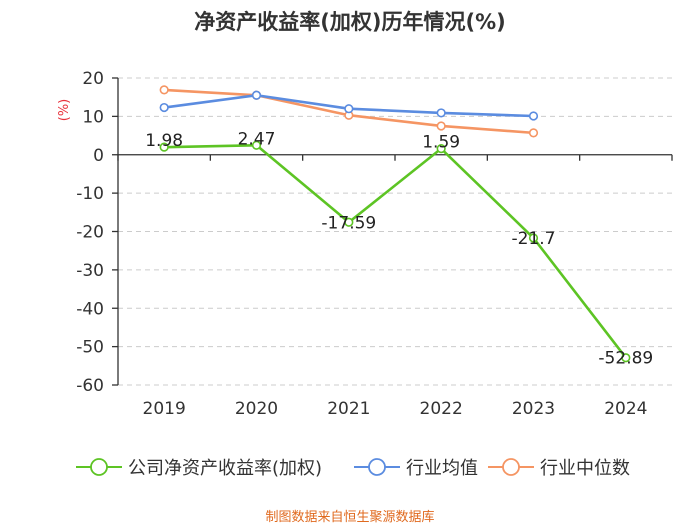 Image resolution: width=700 pixels, height=529 pixels. I want to click on data-label: -21.7, so click(534, 239).